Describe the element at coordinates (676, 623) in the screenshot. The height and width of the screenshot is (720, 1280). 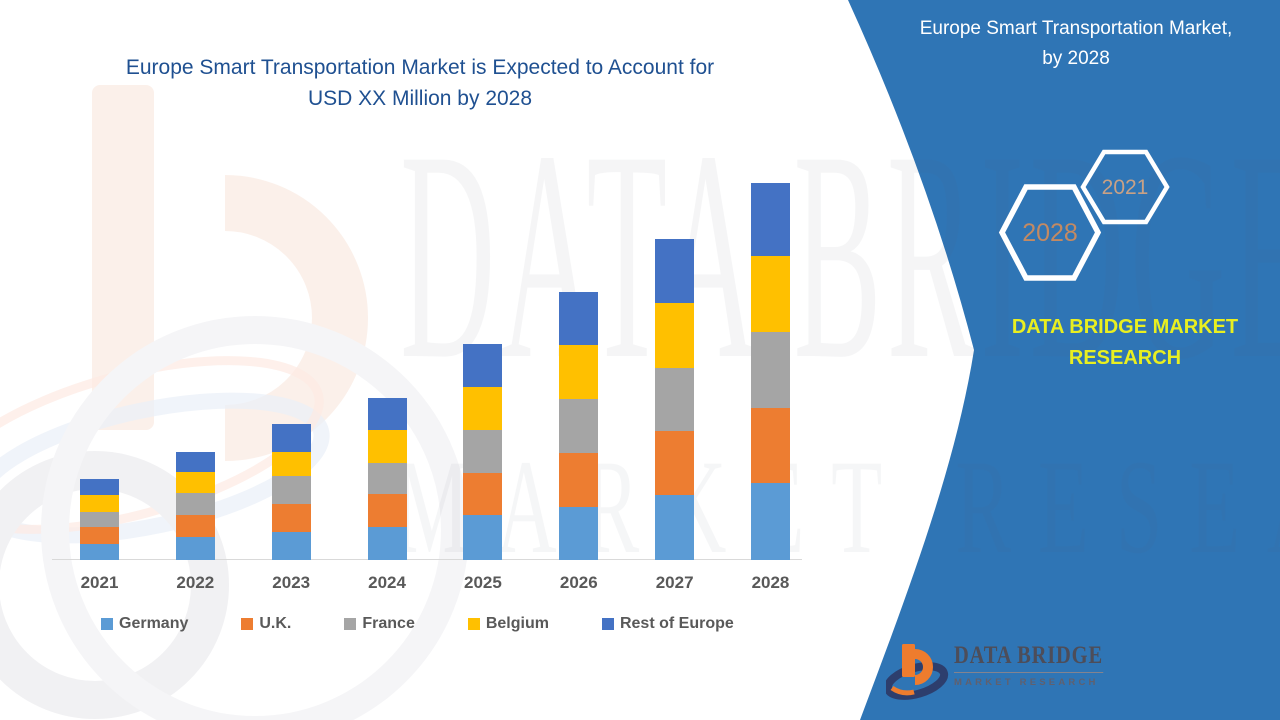
I see `legend-label-rest-of-europe: Rest of Europe` at that location.